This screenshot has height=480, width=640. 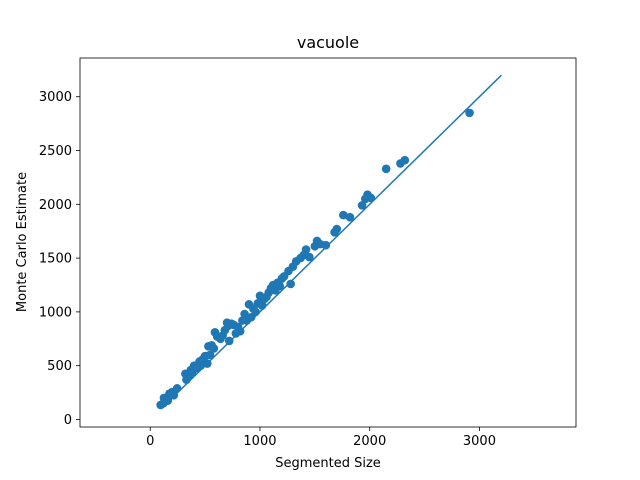 What do you see at coordinates (259, 441) in the screenshot?
I see `x-tick-label: 1000` at bounding box center [259, 441].